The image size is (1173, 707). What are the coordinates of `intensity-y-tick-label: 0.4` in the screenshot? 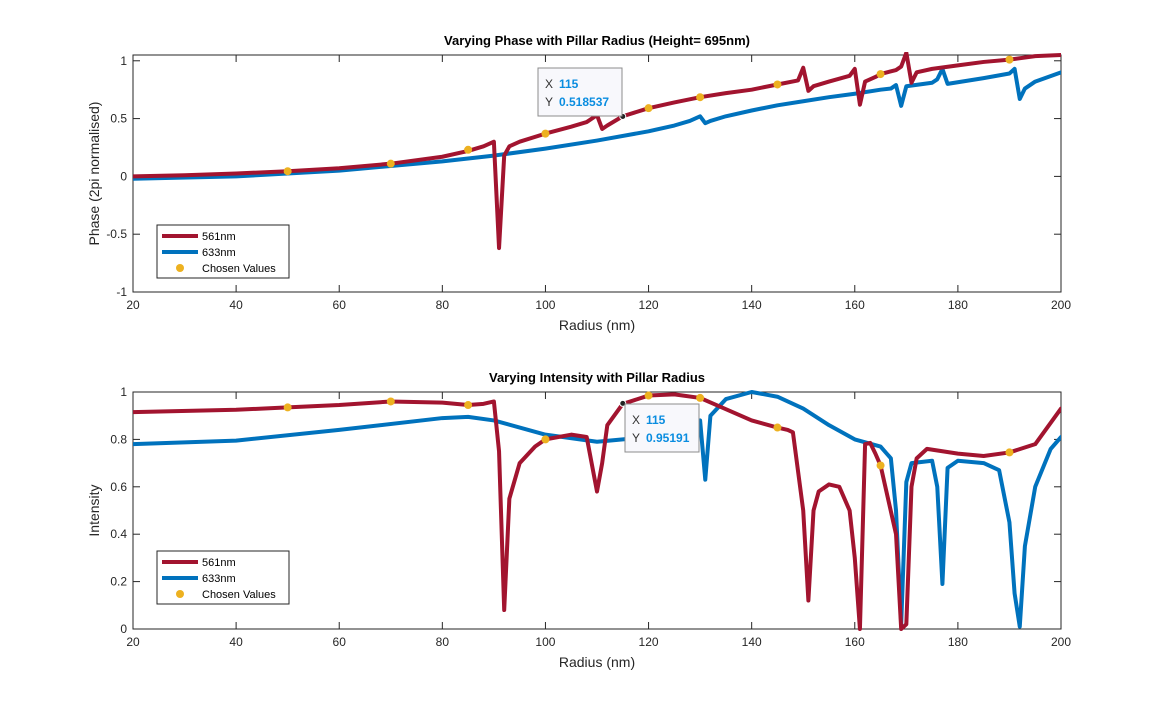 It's located at (118, 534).